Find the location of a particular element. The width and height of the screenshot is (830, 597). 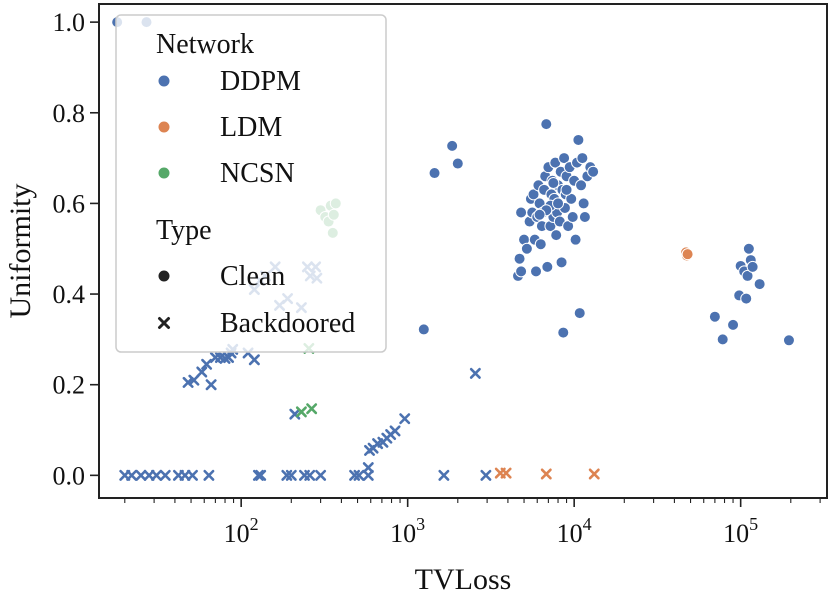

legend-label-ncsn: NCSN is located at coordinates (257, 173).